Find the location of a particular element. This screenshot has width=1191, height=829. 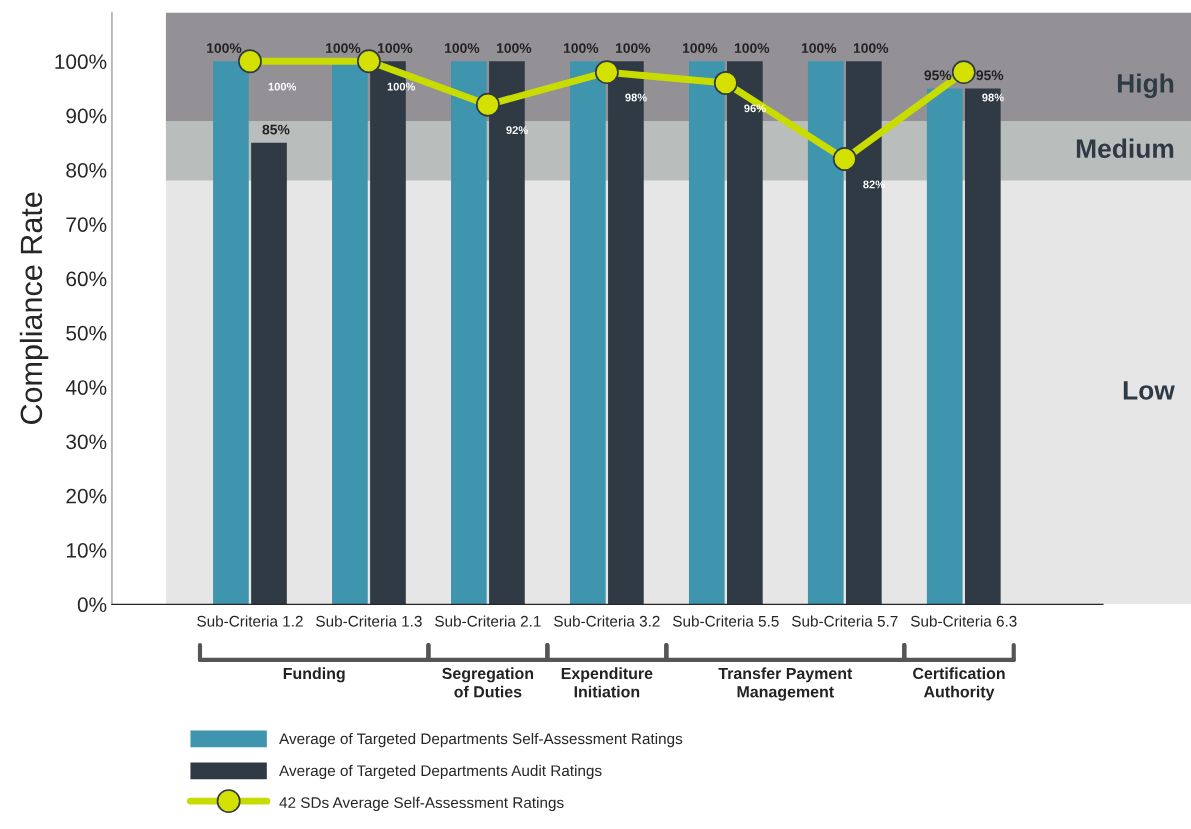

y-tick-label: 90% is located at coordinates (86, 116).